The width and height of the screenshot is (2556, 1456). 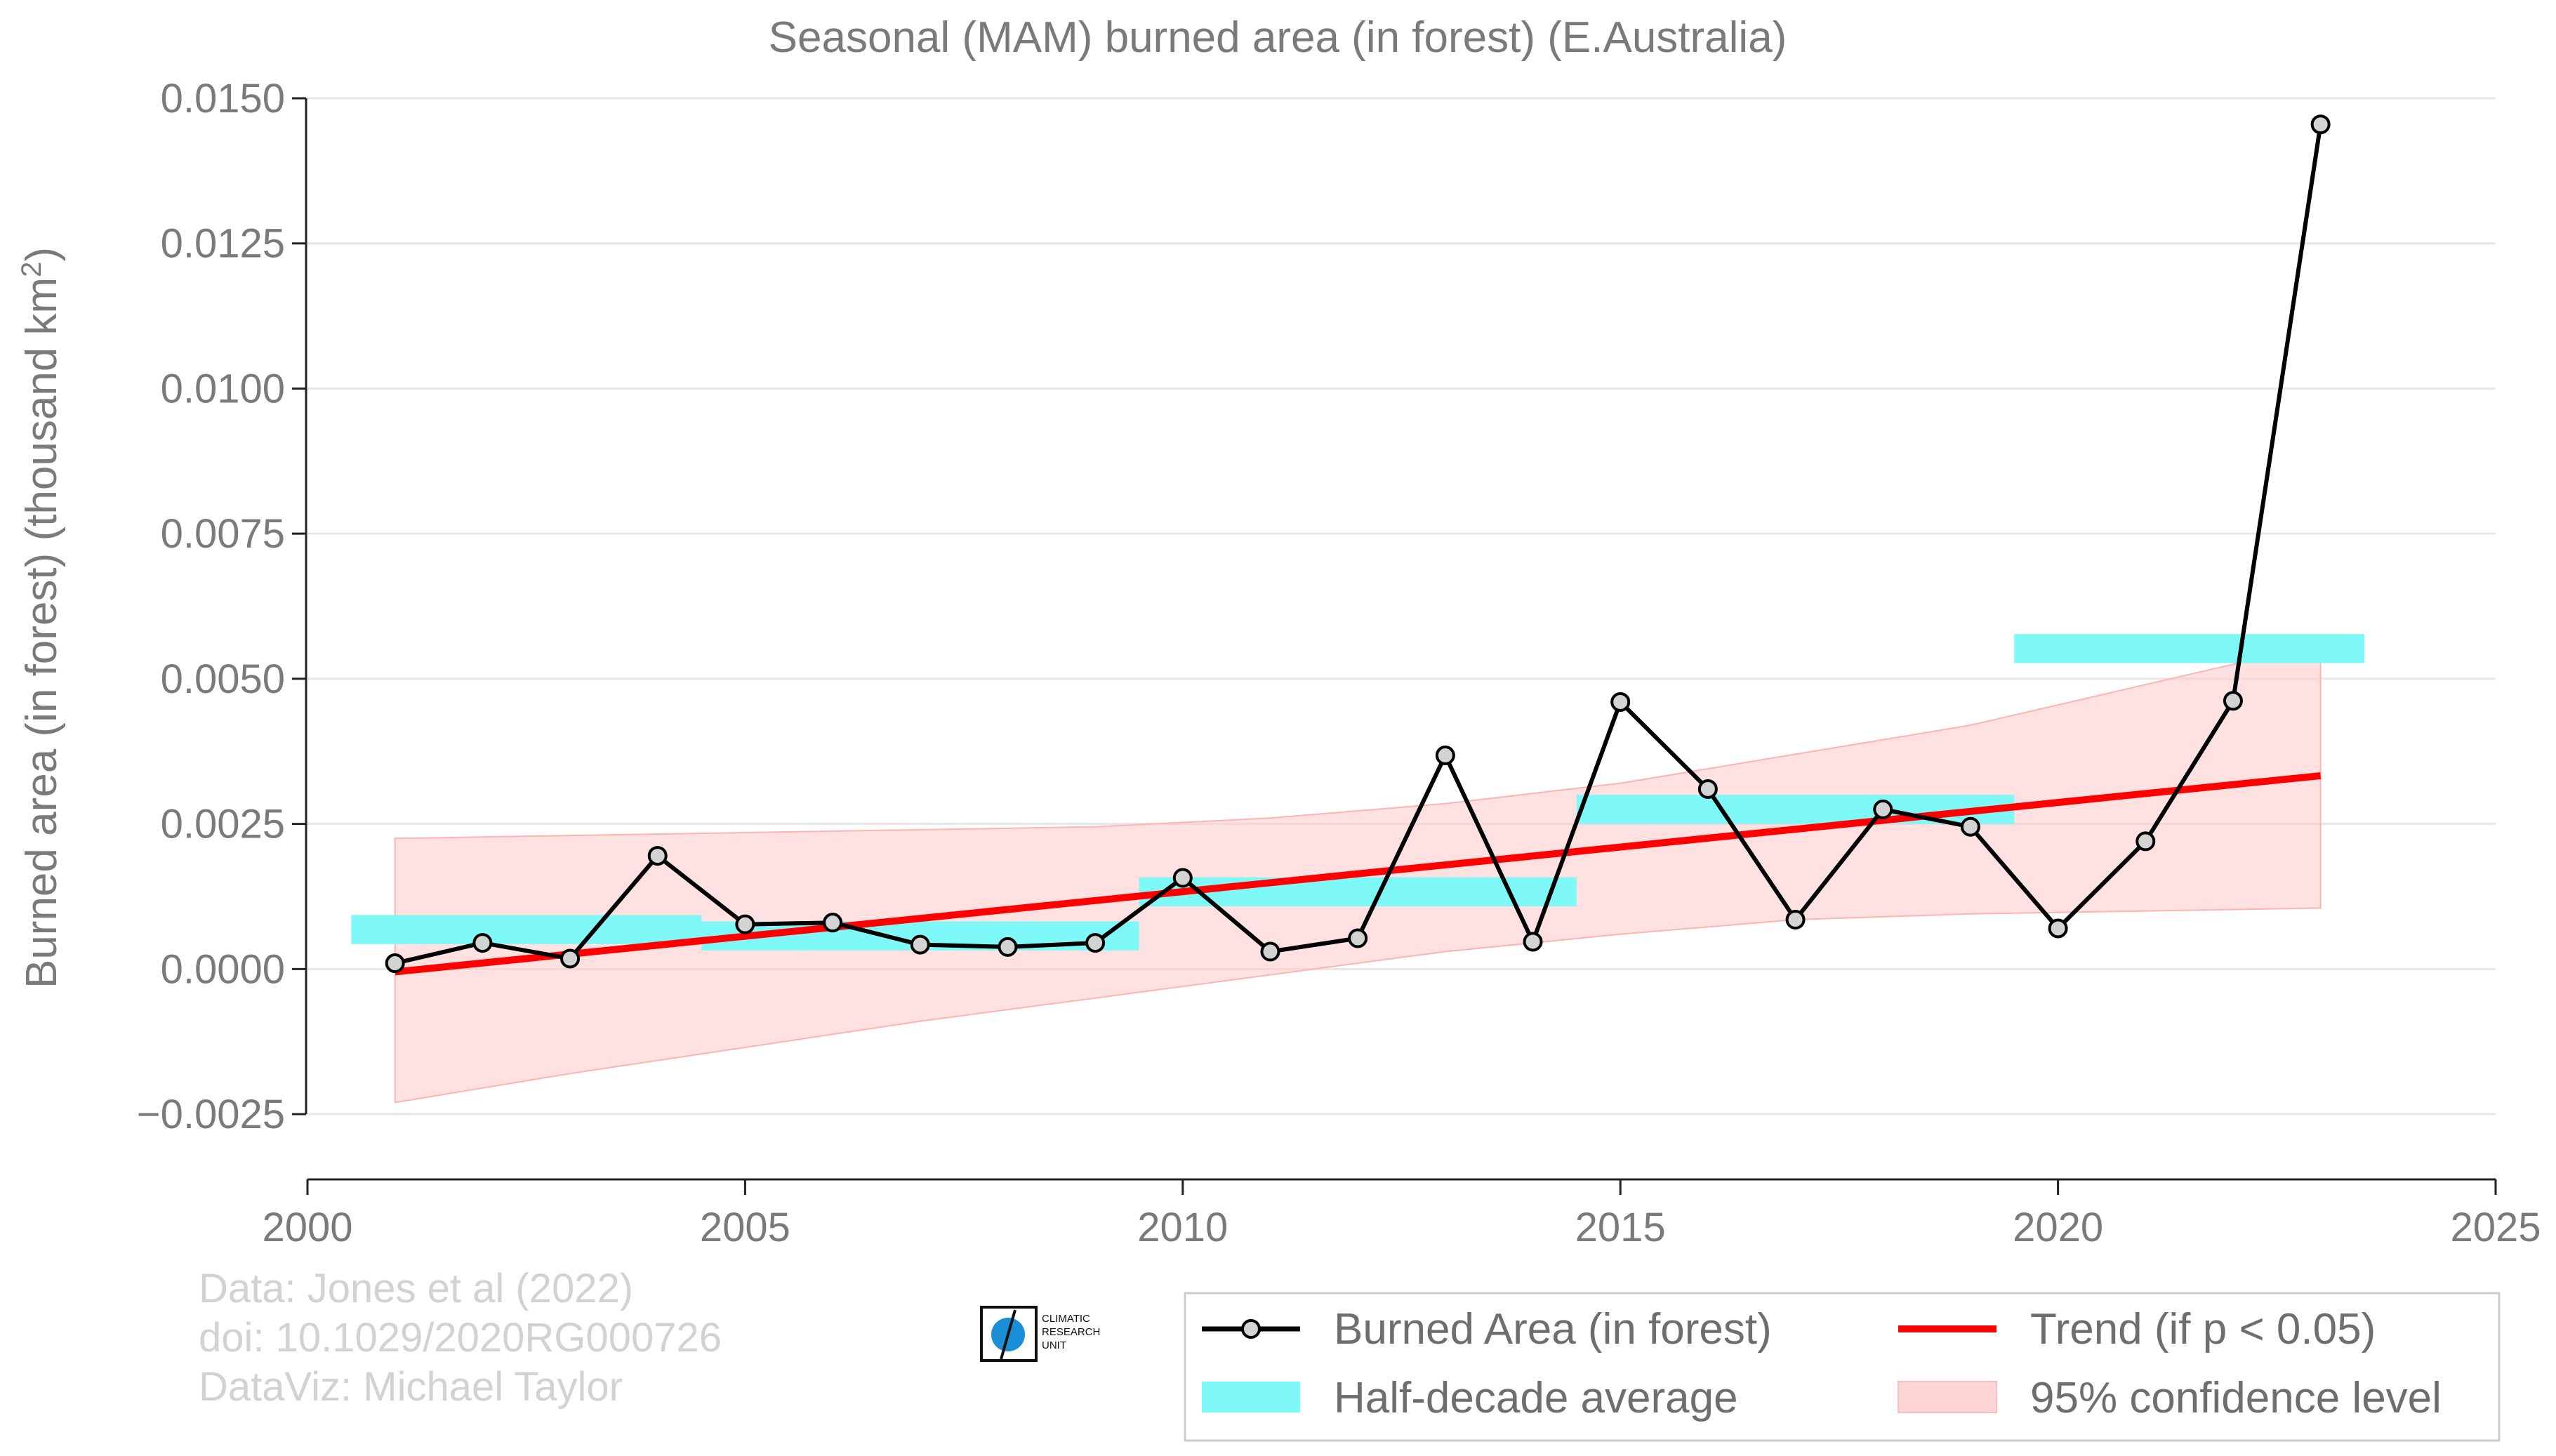 I want to click on trend-layer, so click(x=1358, y=874).